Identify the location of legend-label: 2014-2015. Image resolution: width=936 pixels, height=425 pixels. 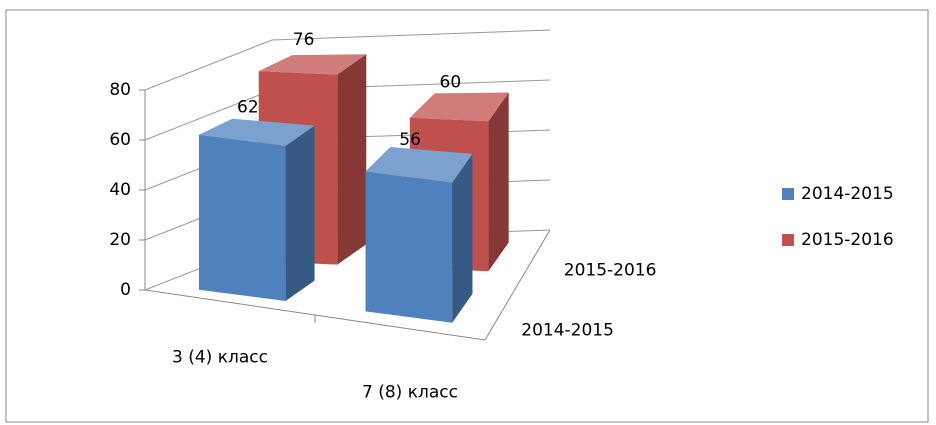
(847, 194).